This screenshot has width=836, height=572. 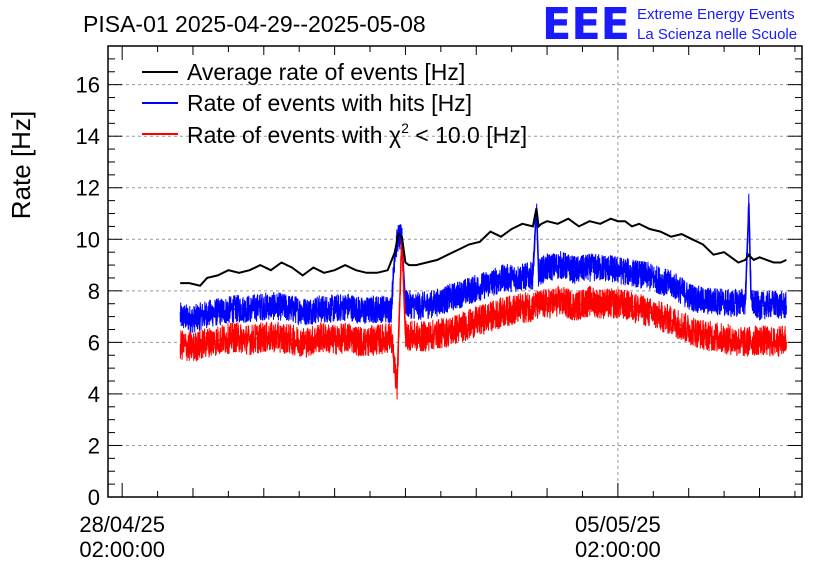 What do you see at coordinates (716, 14) in the screenshot?
I see `eee-logo-line1: Extreme Energy Events` at bounding box center [716, 14].